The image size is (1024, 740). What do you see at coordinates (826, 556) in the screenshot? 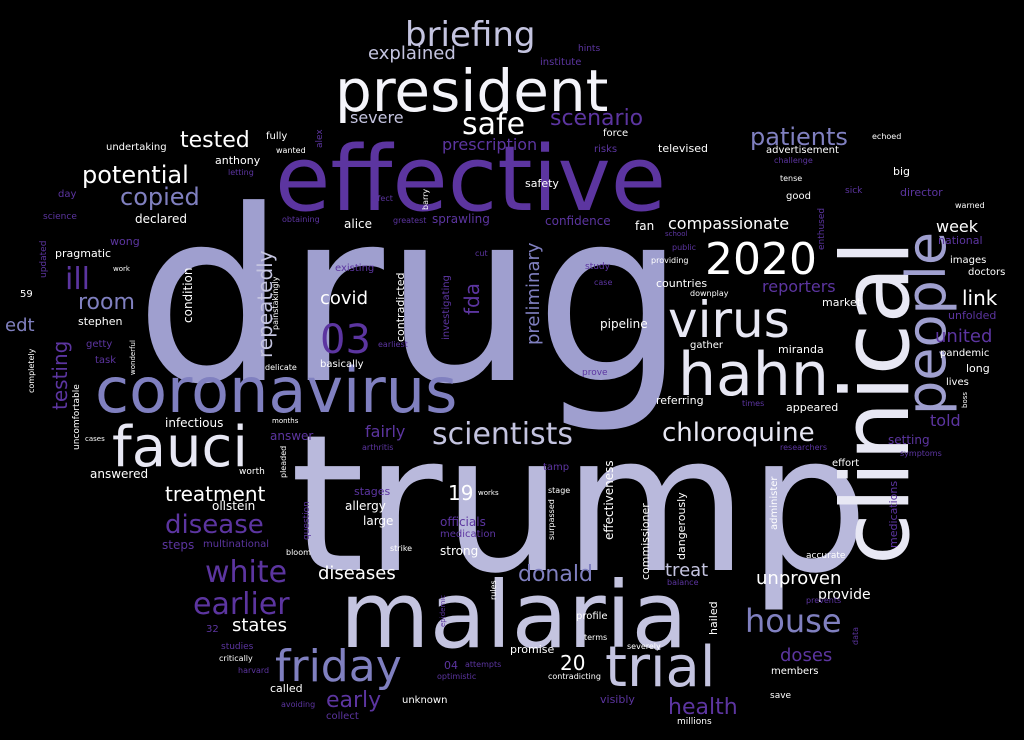
I see `word-accurate: accurate` at bounding box center [826, 556].